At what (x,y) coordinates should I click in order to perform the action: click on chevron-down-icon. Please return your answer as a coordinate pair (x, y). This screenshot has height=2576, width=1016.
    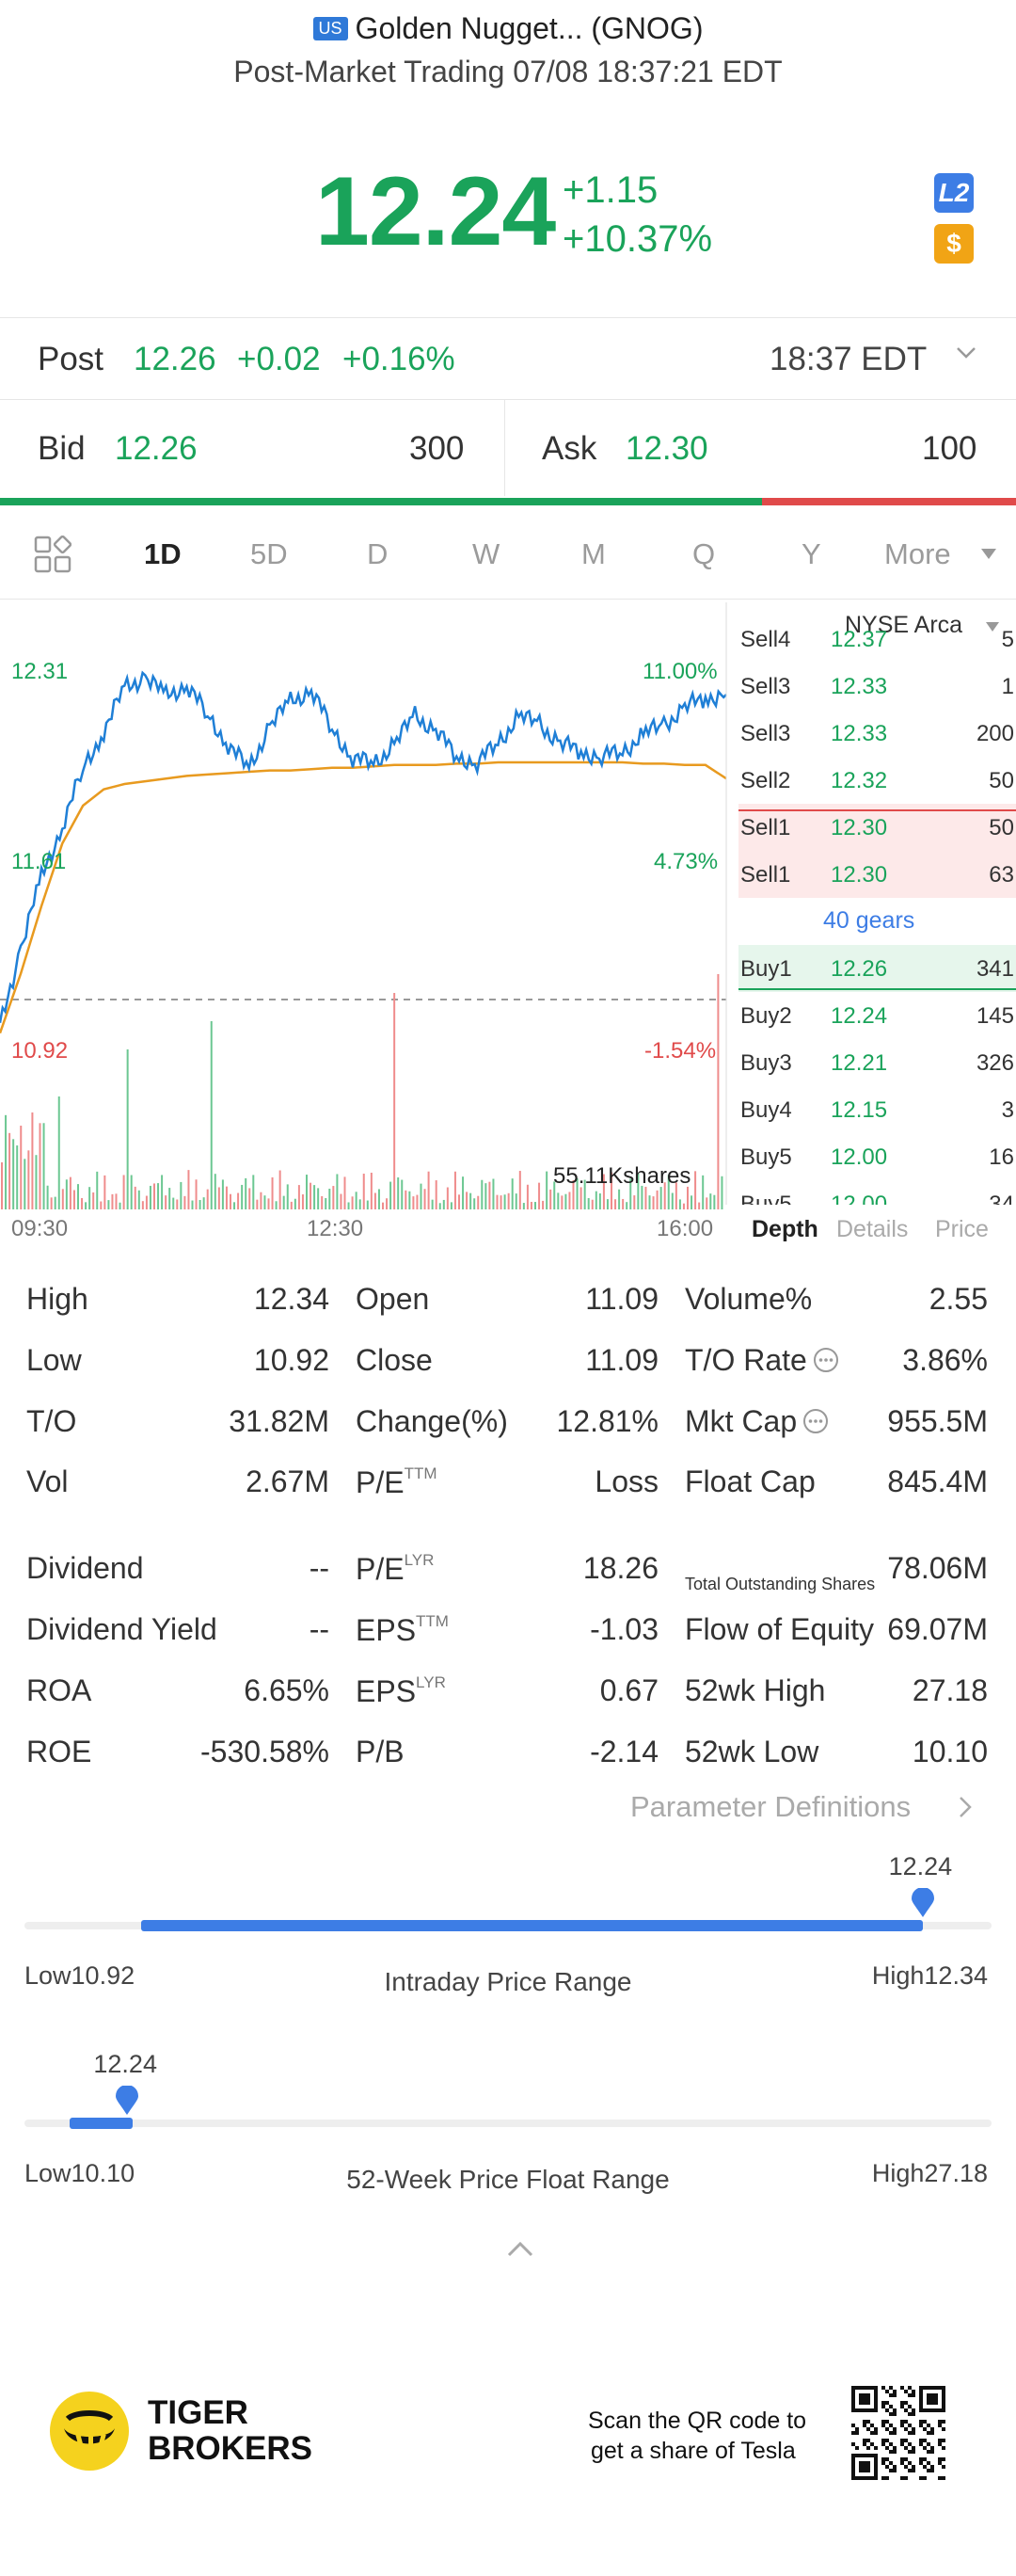
    Looking at the image, I should click on (966, 353).